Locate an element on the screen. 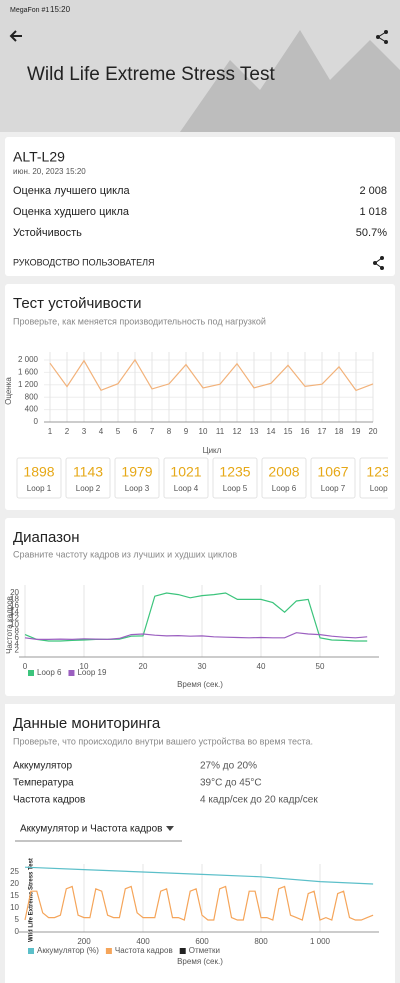 The height and width of the screenshot is (983, 400). x-tick-label: 200 is located at coordinates (84, 941).